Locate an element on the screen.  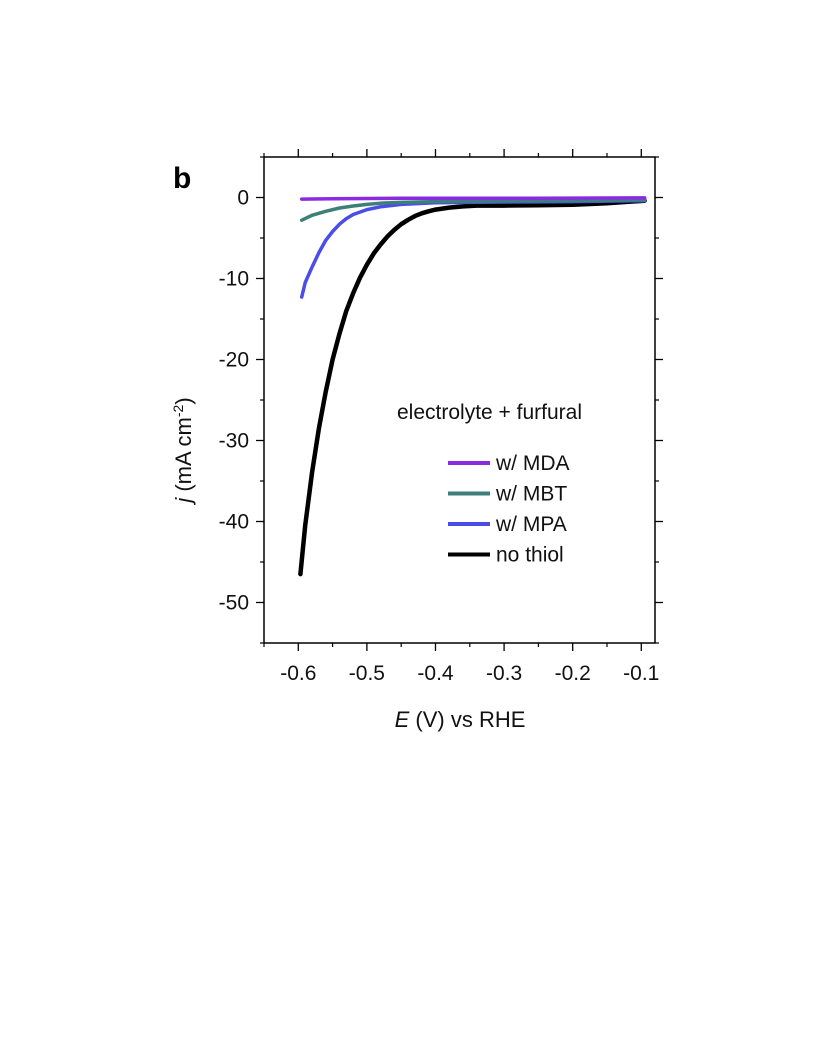
x-axis-title-rest: (V) vs RHE is located at coordinates (467, 719).